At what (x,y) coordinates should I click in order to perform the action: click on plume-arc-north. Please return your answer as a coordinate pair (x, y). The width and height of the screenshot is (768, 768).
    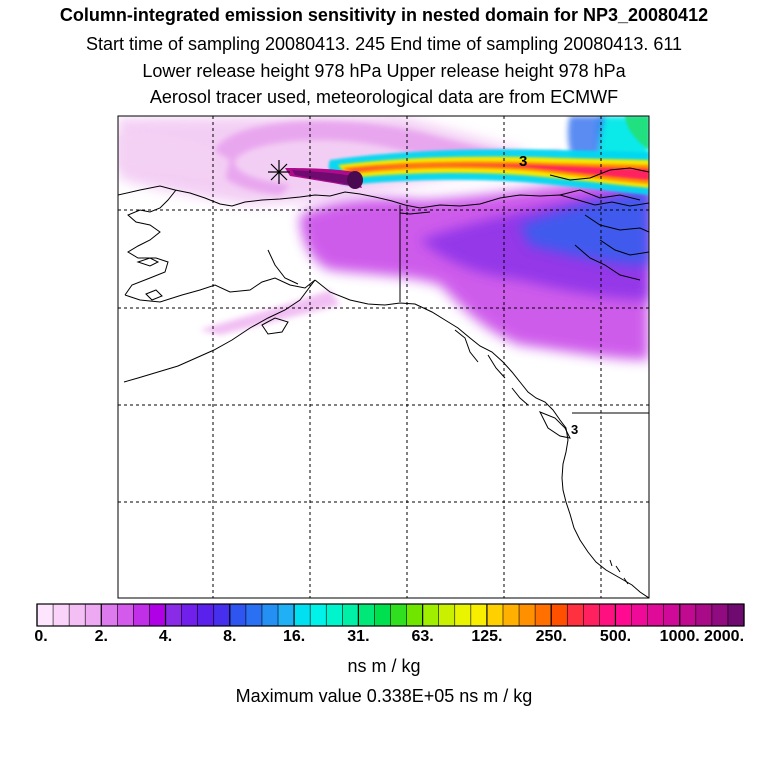
    Looking at the image, I should click on (386, 157).